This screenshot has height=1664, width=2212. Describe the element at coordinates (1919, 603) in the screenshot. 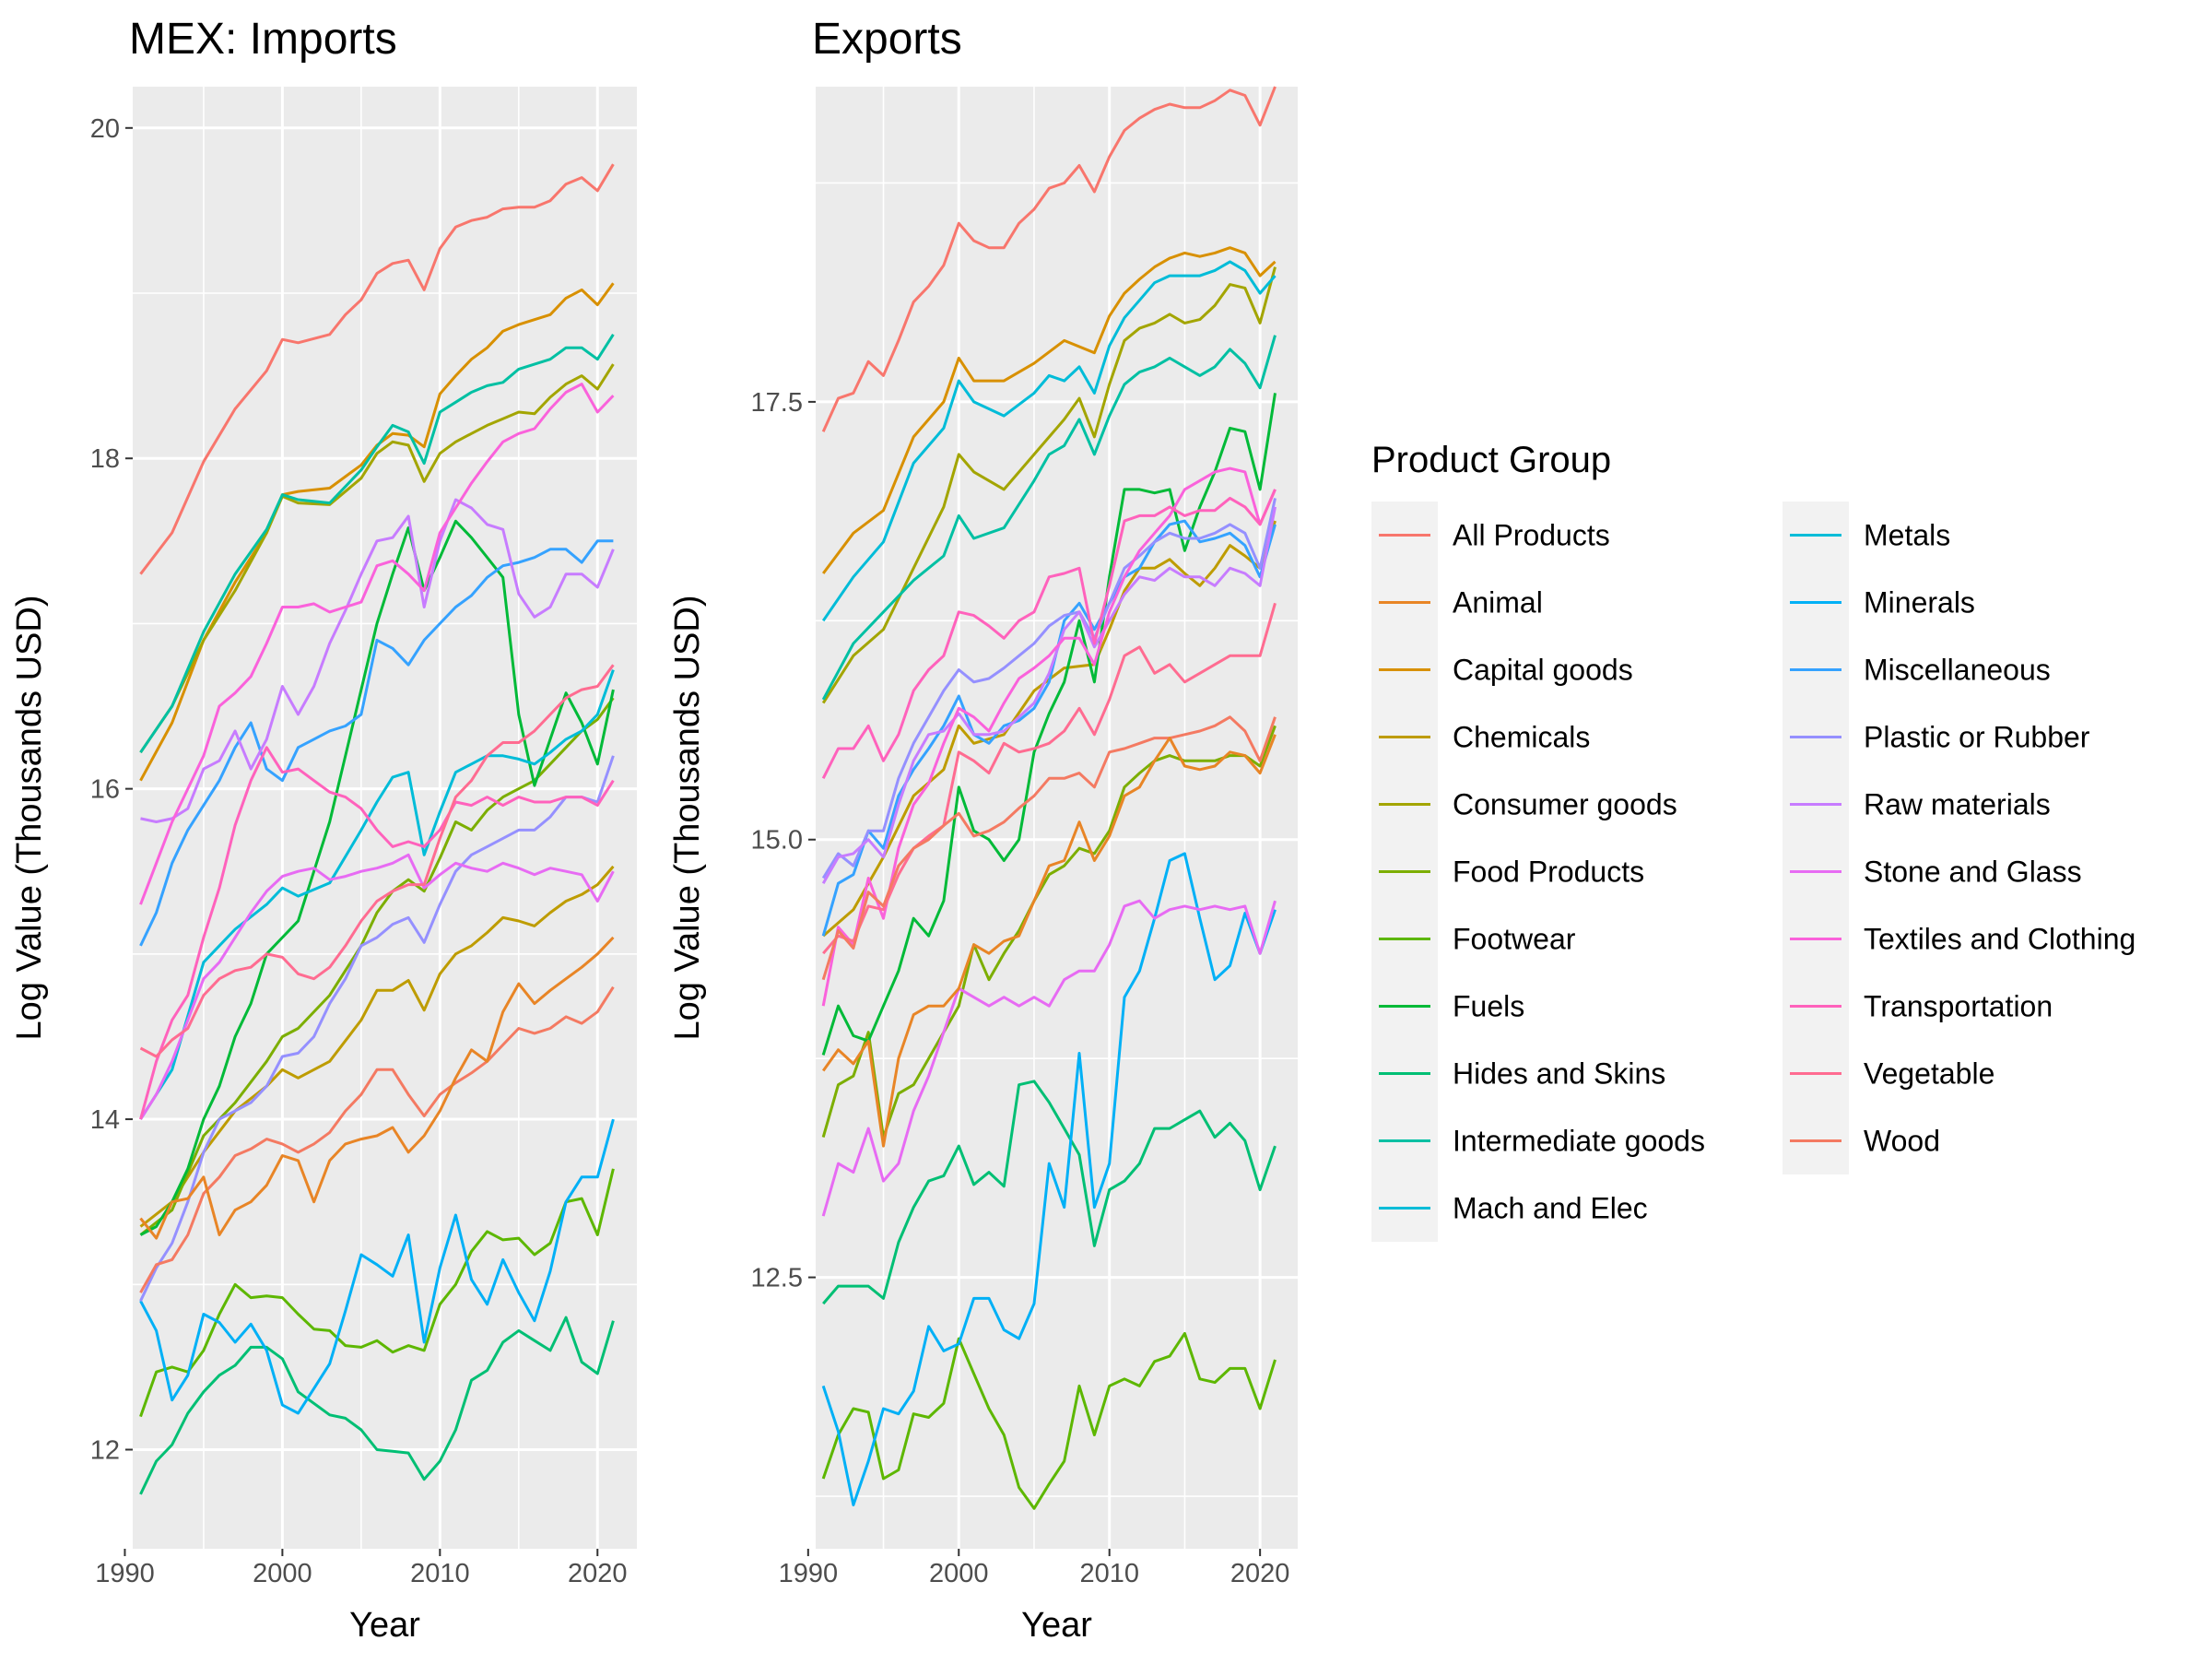

I see `legend-item-label: Minerals` at that location.